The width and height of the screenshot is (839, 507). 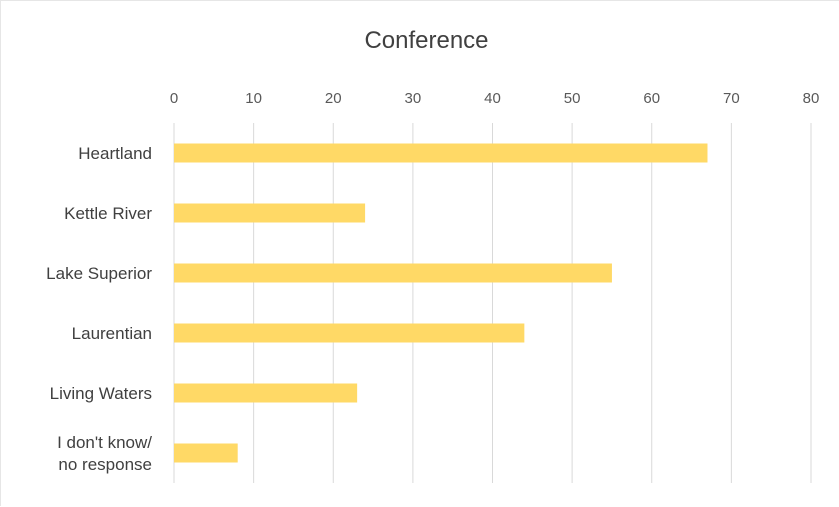 What do you see at coordinates (253, 98) in the screenshot?
I see `x-tick-label: 10` at bounding box center [253, 98].